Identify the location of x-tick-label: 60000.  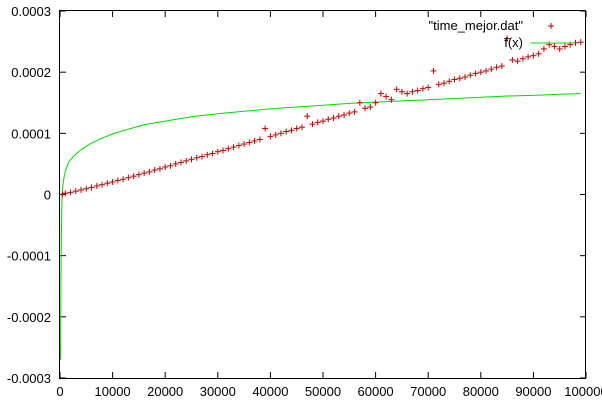
(376, 391).